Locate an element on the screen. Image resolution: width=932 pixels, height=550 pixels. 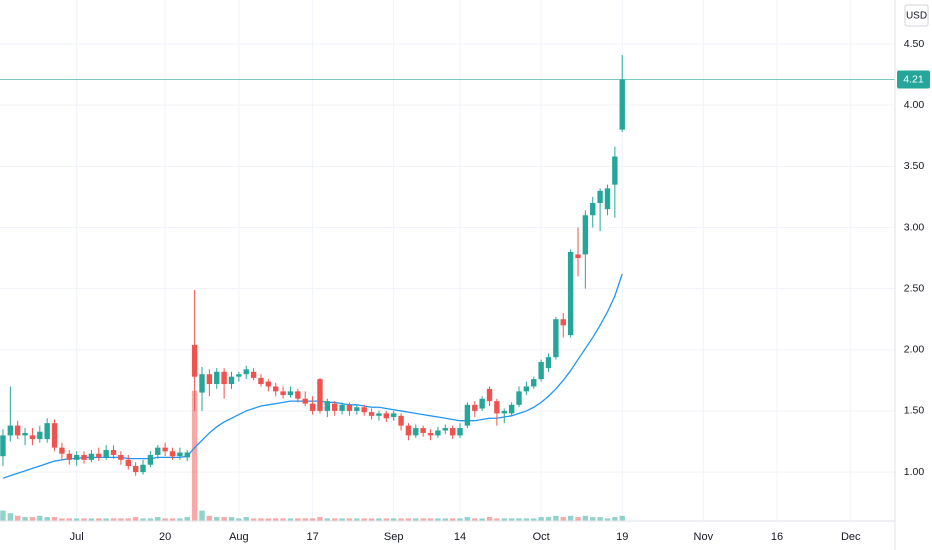
y-tick-label: 4.50 is located at coordinates (914, 44).